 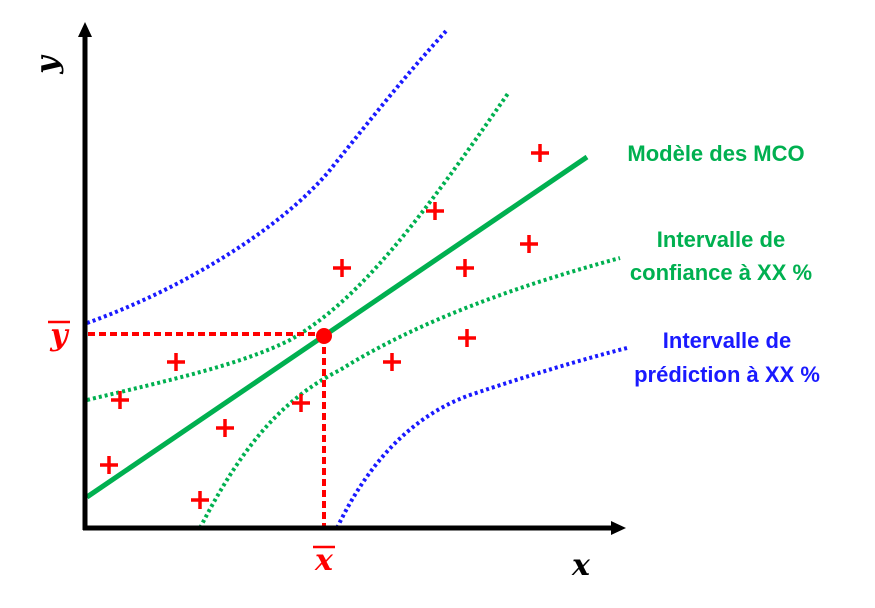 What do you see at coordinates (581, 565) in the screenshot?
I see `x-axis-label: x` at bounding box center [581, 565].